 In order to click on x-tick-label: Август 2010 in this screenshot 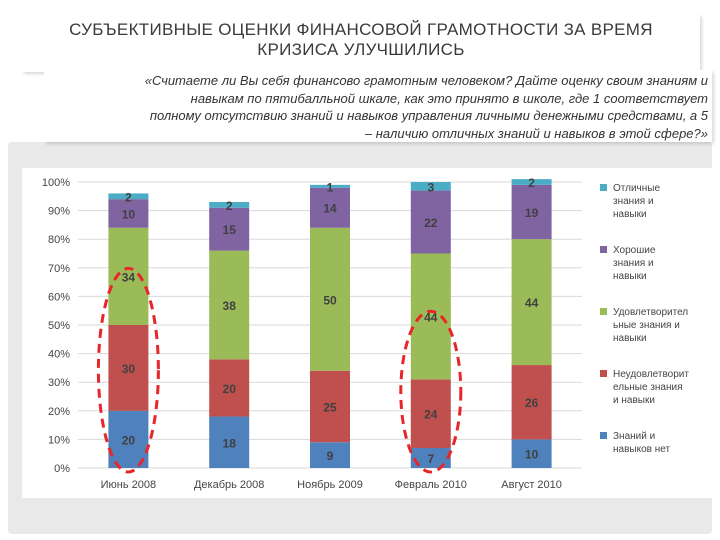, I will do `click(531, 485)`.